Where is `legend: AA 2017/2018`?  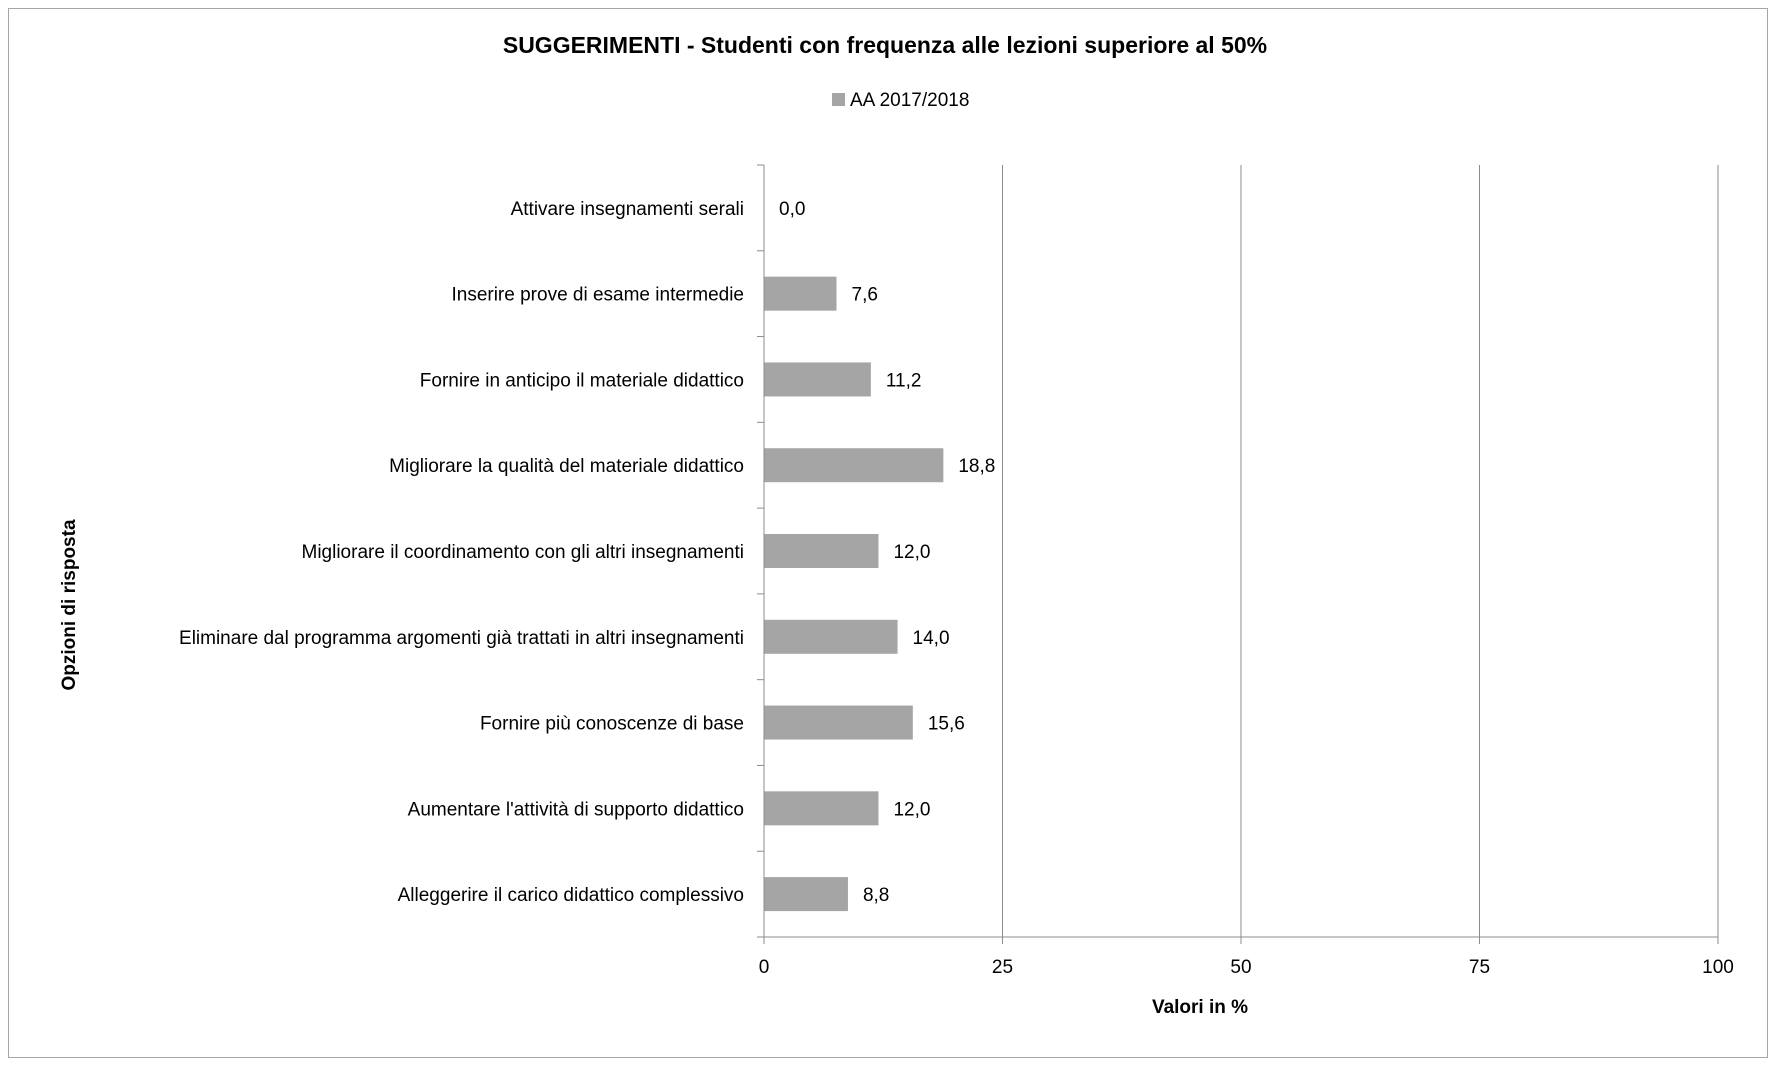
legend: AA 2017/2018 is located at coordinates (900, 100).